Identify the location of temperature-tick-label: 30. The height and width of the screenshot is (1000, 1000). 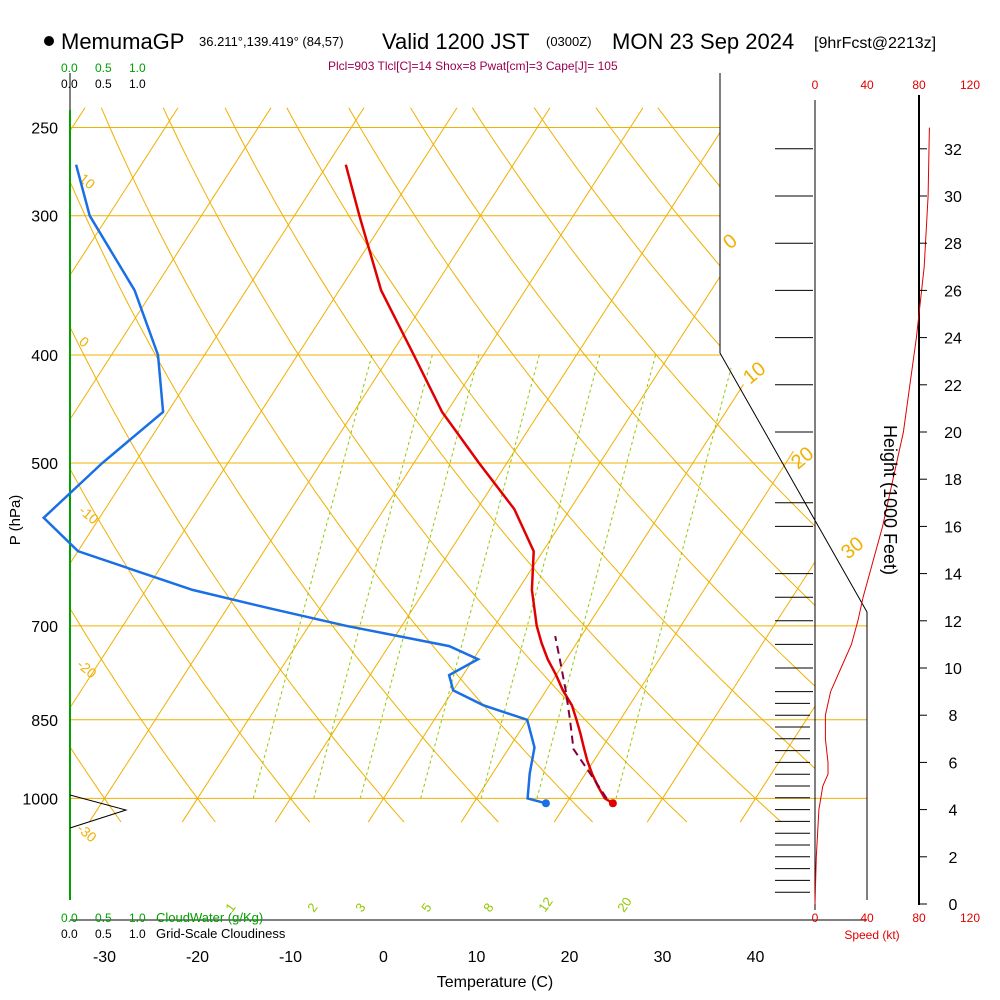
(663, 957).